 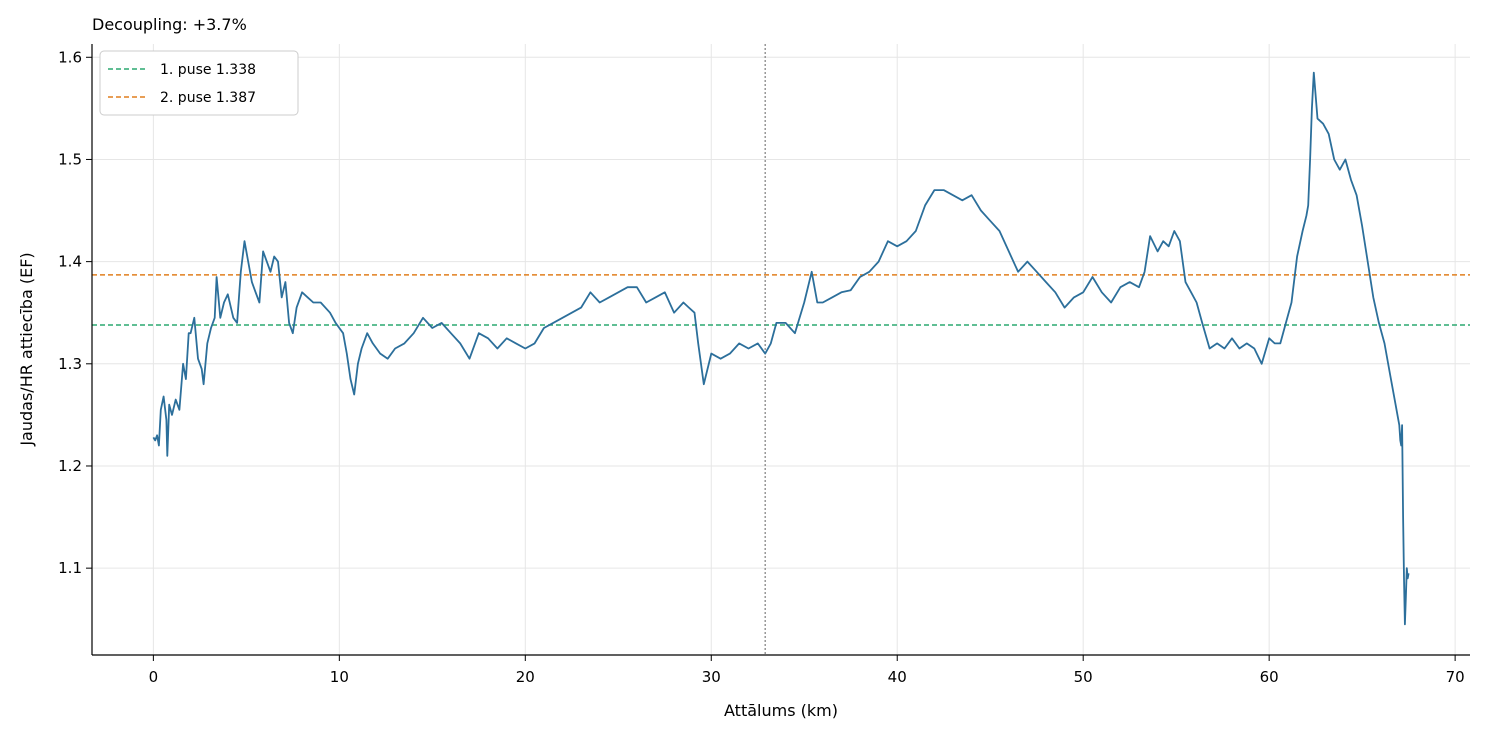 I want to click on legend: 1. puse 1.338 2. puse 1.387, so click(x=199, y=83).